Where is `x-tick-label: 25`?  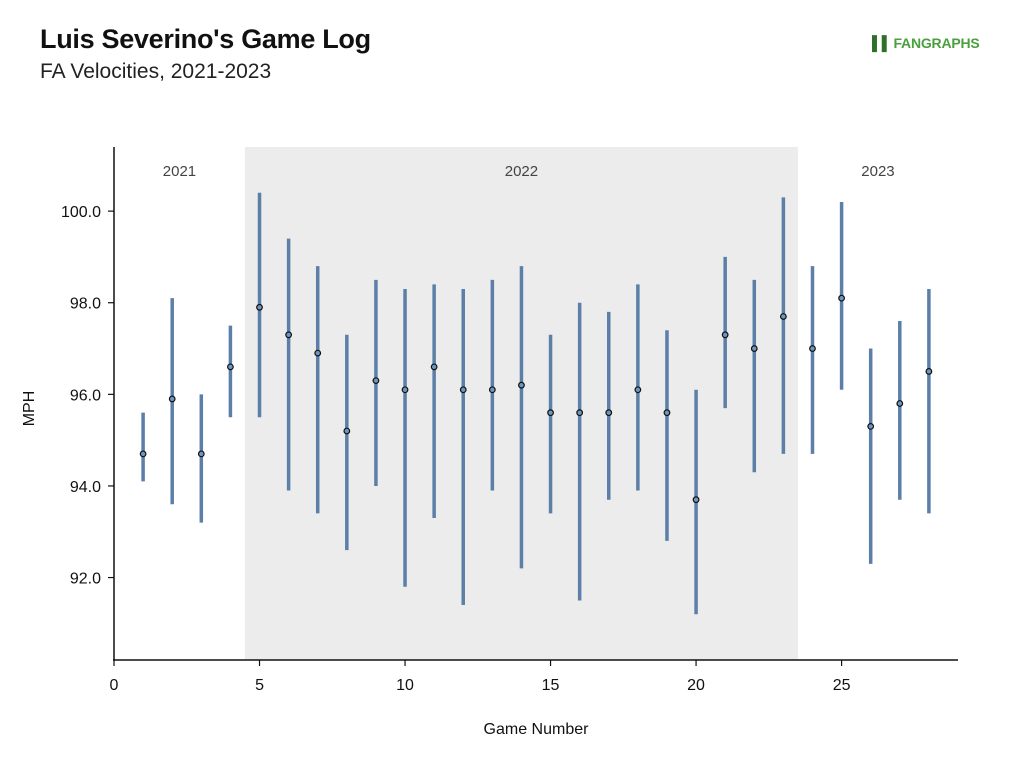 x-tick-label: 25 is located at coordinates (842, 685).